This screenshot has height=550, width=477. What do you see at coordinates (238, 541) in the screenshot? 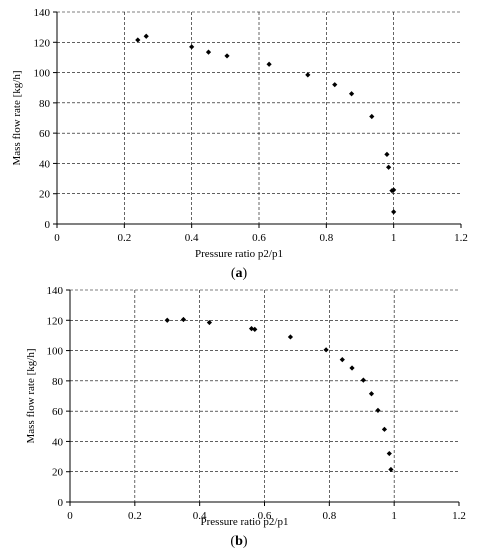
I see `chart-caption: (b)` at bounding box center [238, 541].